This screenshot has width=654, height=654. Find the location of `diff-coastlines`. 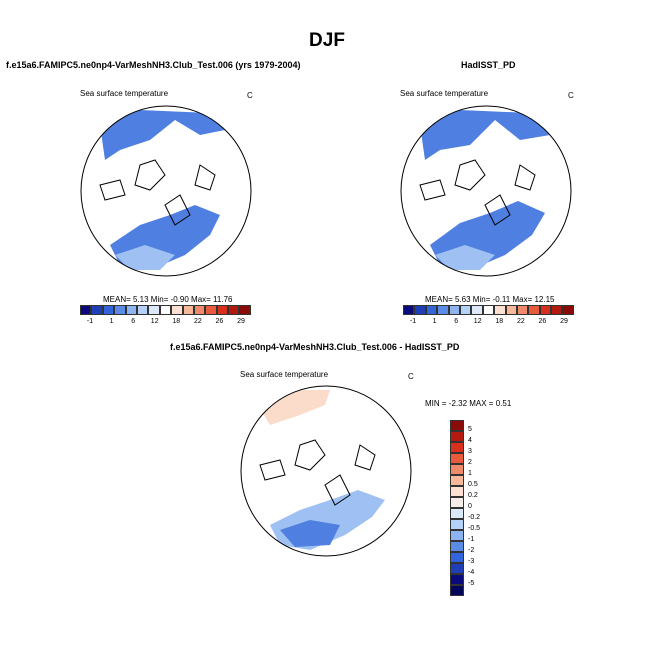

diff-coastlines is located at coordinates (317, 472).